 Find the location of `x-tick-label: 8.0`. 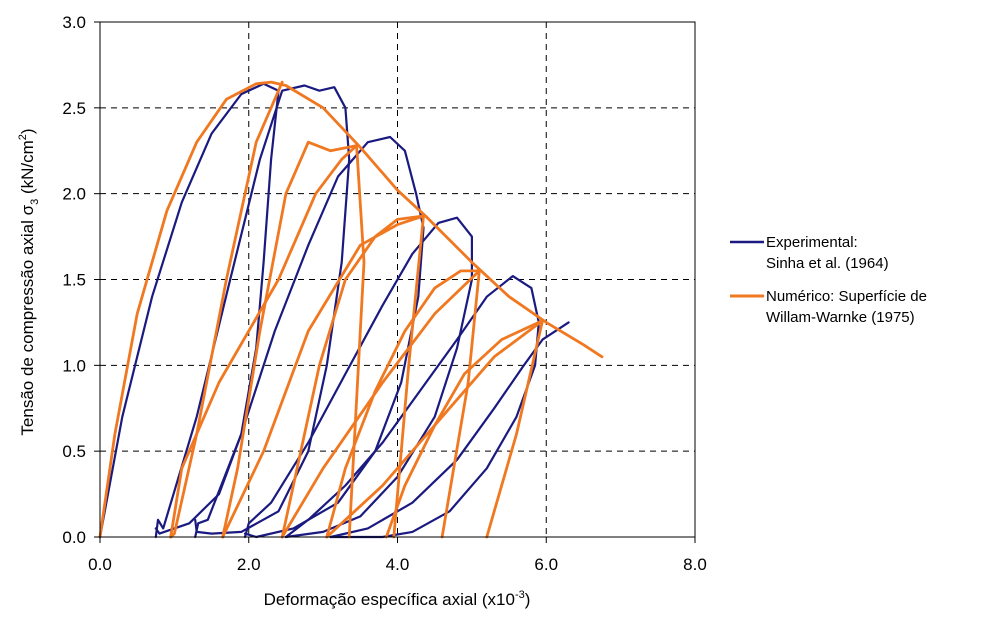

x-tick-label: 8.0 is located at coordinates (695, 564).